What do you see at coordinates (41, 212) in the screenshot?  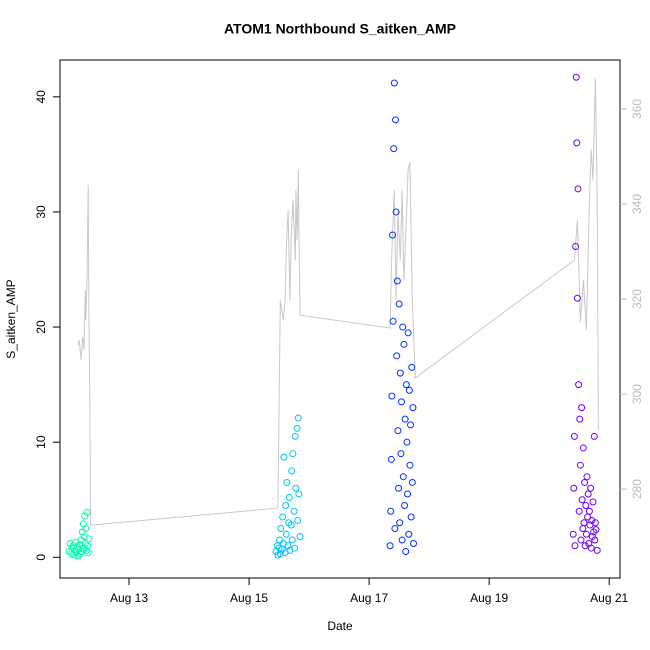 I see `y-tick-label: 30` at bounding box center [41, 212].